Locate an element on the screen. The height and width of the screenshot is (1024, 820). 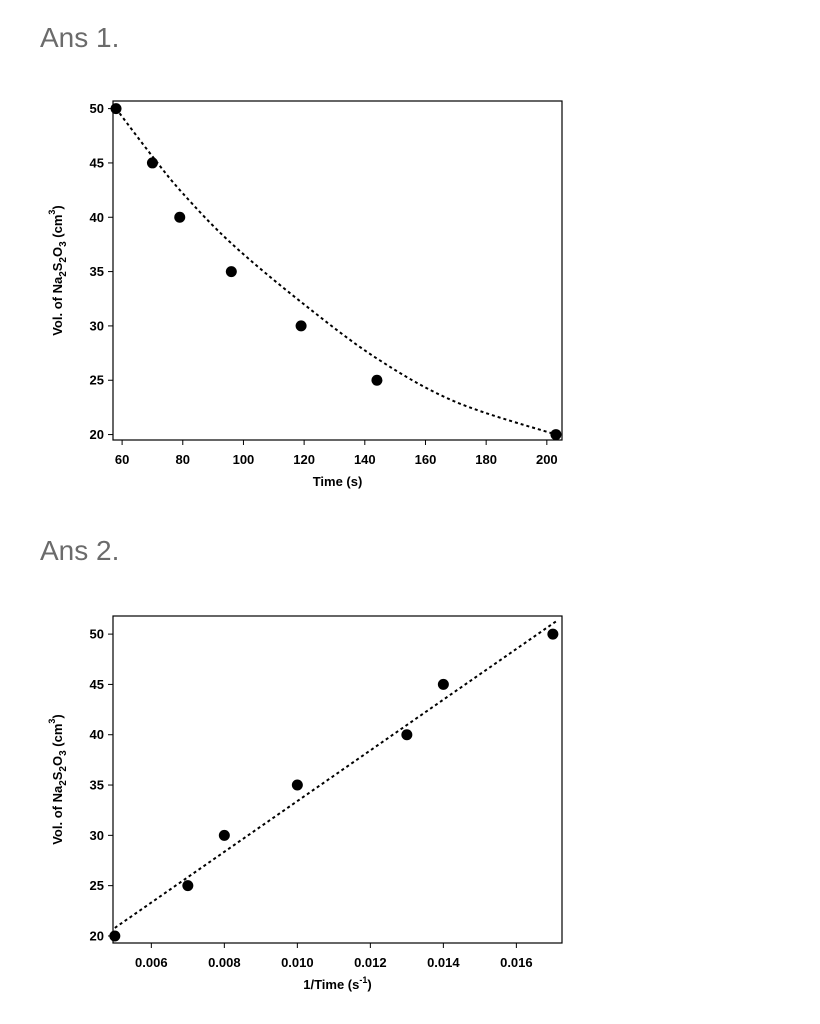
x-axis-title: 1/Time (s-1) is located at coordinates (337, 983).